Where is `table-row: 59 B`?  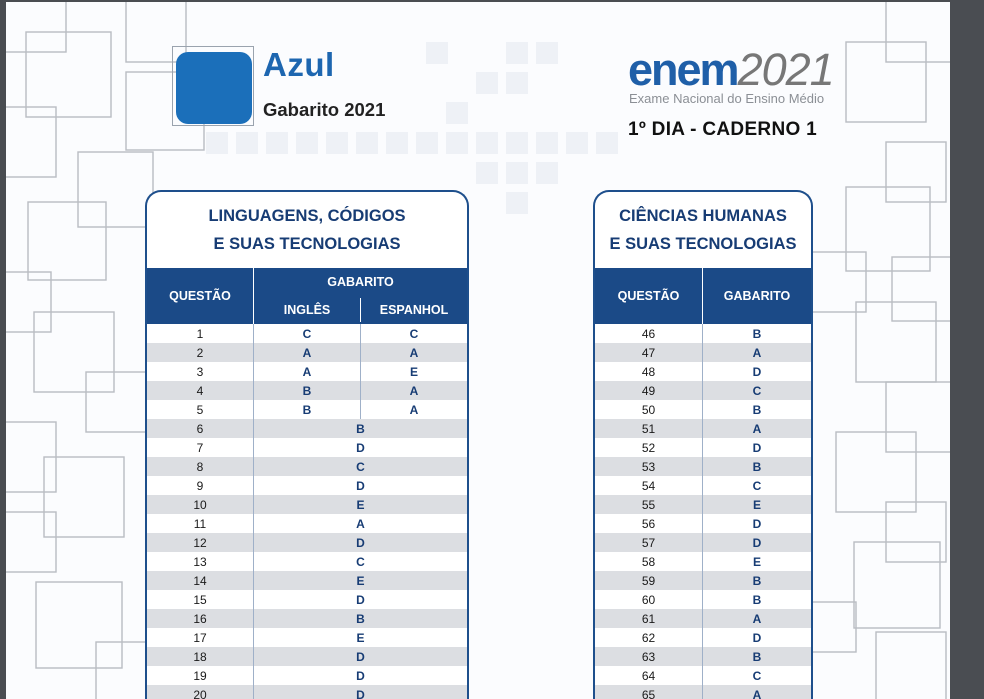
table-row: 59 B is located at coordinates (703, 580).